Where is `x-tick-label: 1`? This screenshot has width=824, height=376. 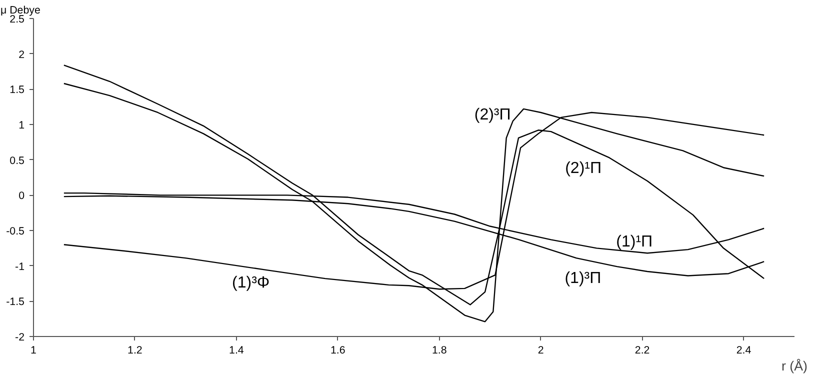
x-tick-label: 1 is located at coordinates (33, 350).